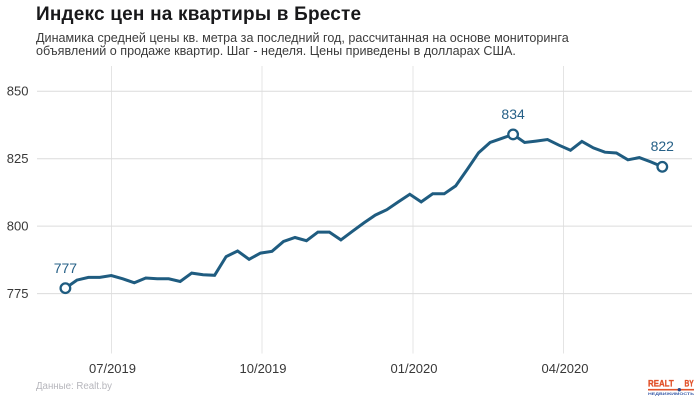  What do you see at coordinates (513, 114) in the screenshot?
I see `svg-text: 834` at bounding box center [513, 114].